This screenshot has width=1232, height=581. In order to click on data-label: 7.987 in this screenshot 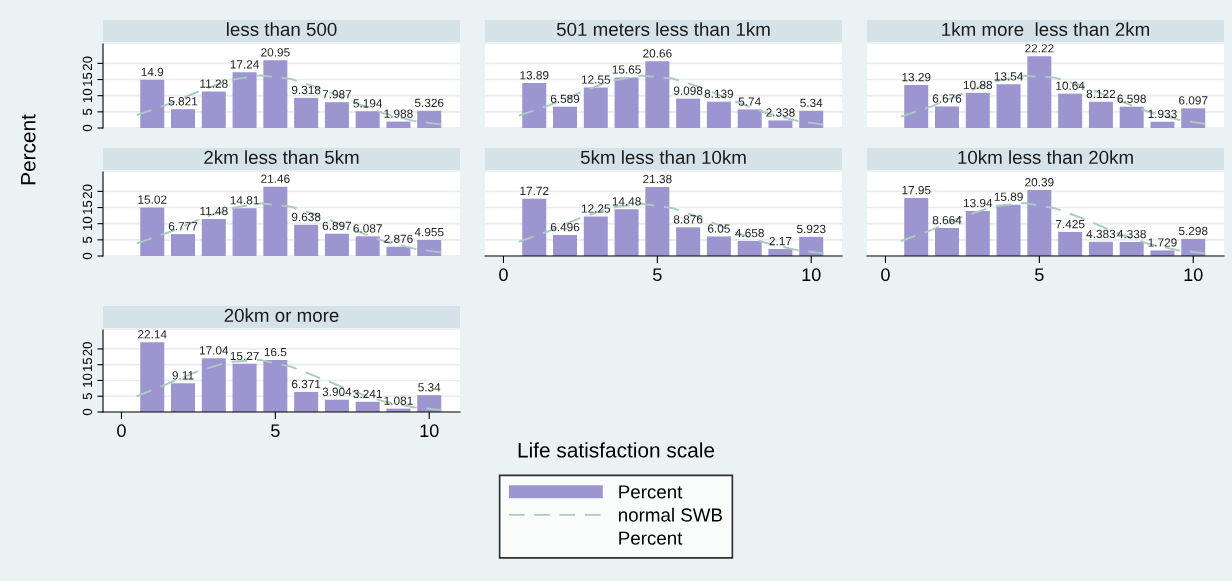, I will do `click(337, 94)`.